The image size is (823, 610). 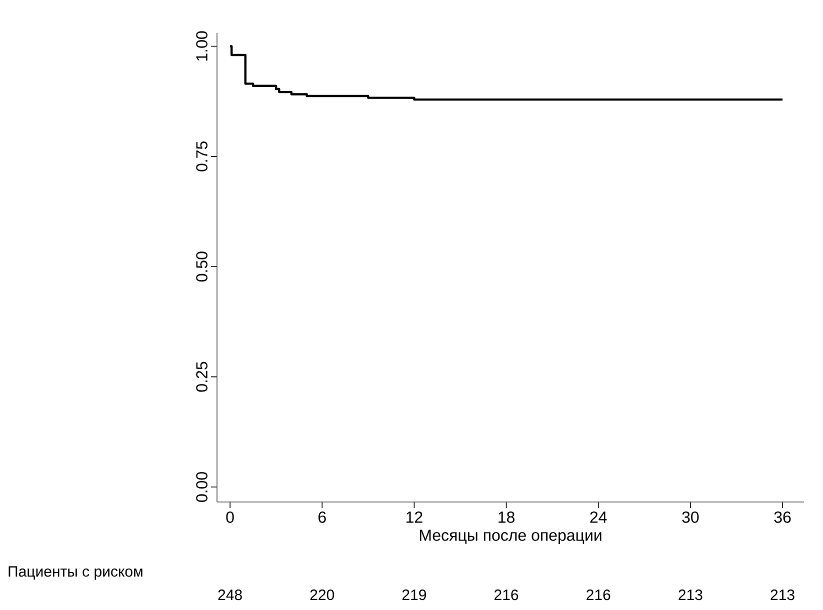 What do you see at coordinates (414, 595) in the screenshot?
I see `text: 219` at bounding box center [414, 595].